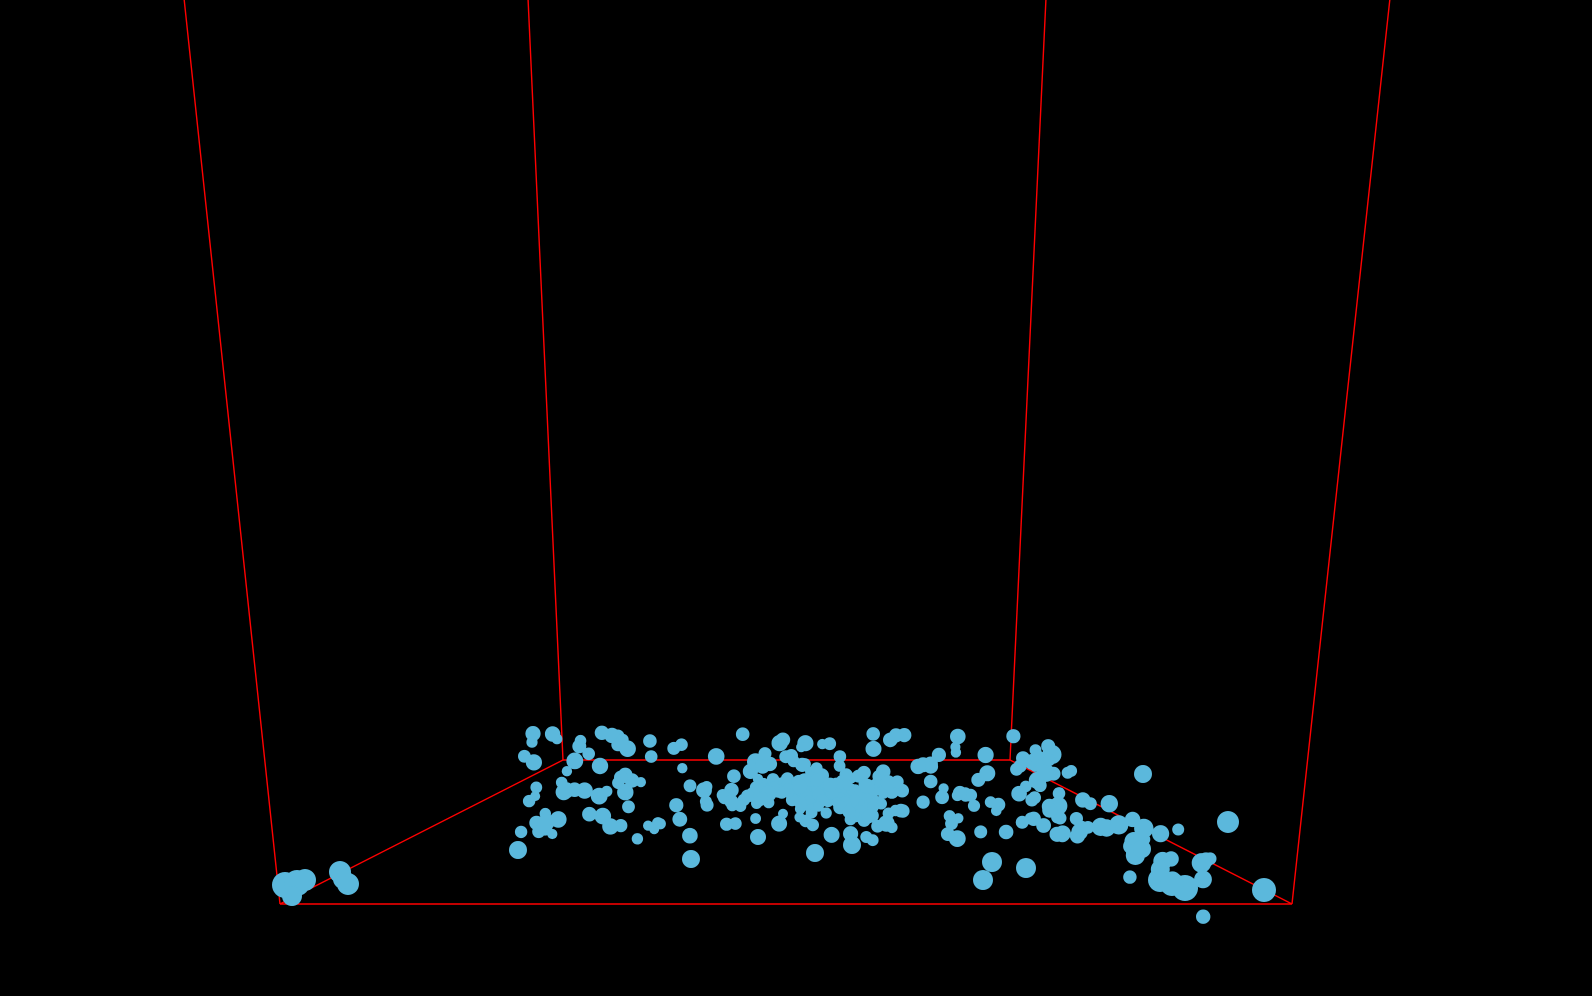  What do you see at coordinates (545, 380) in the screenshot?
I see `edge-back-left` at bounding box center [545, 380].